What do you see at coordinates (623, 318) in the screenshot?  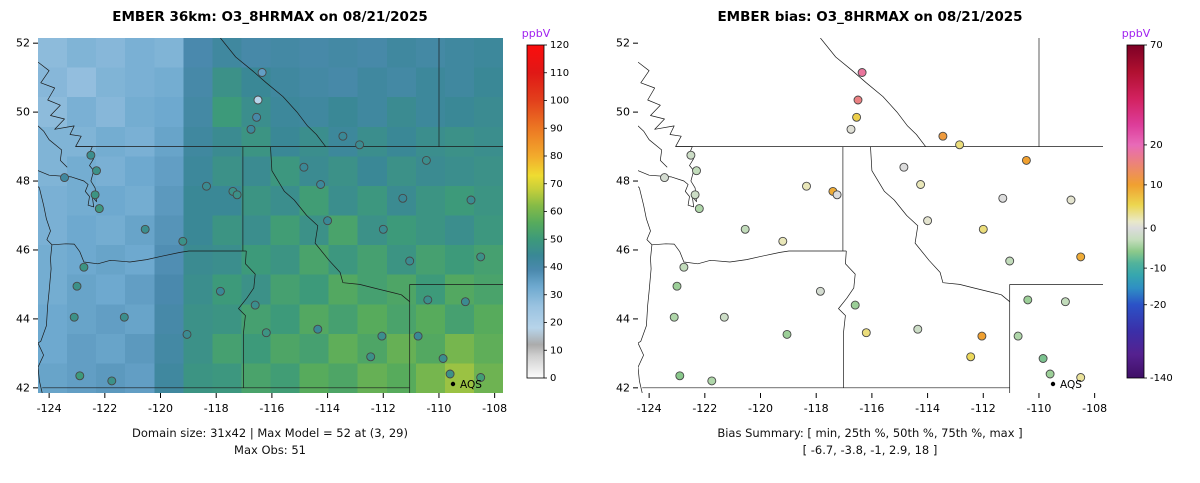 I see `y-axis-tick-label: 44` at bounding box center [623, 318].